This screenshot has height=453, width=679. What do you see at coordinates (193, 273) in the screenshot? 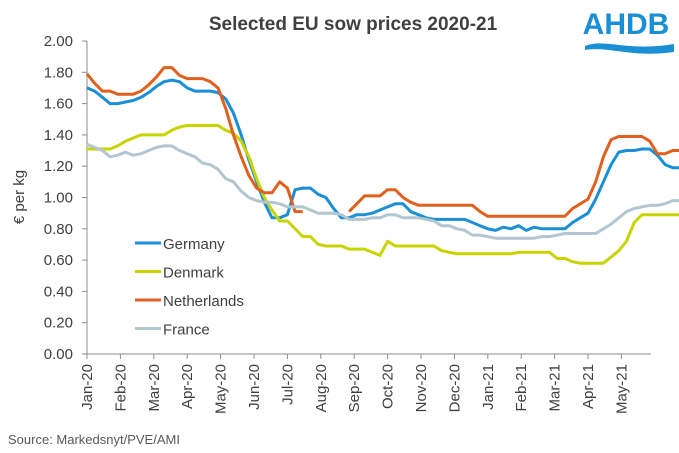
I see `legend-label-denmark: Denmark` at bounding box center [193, 273].